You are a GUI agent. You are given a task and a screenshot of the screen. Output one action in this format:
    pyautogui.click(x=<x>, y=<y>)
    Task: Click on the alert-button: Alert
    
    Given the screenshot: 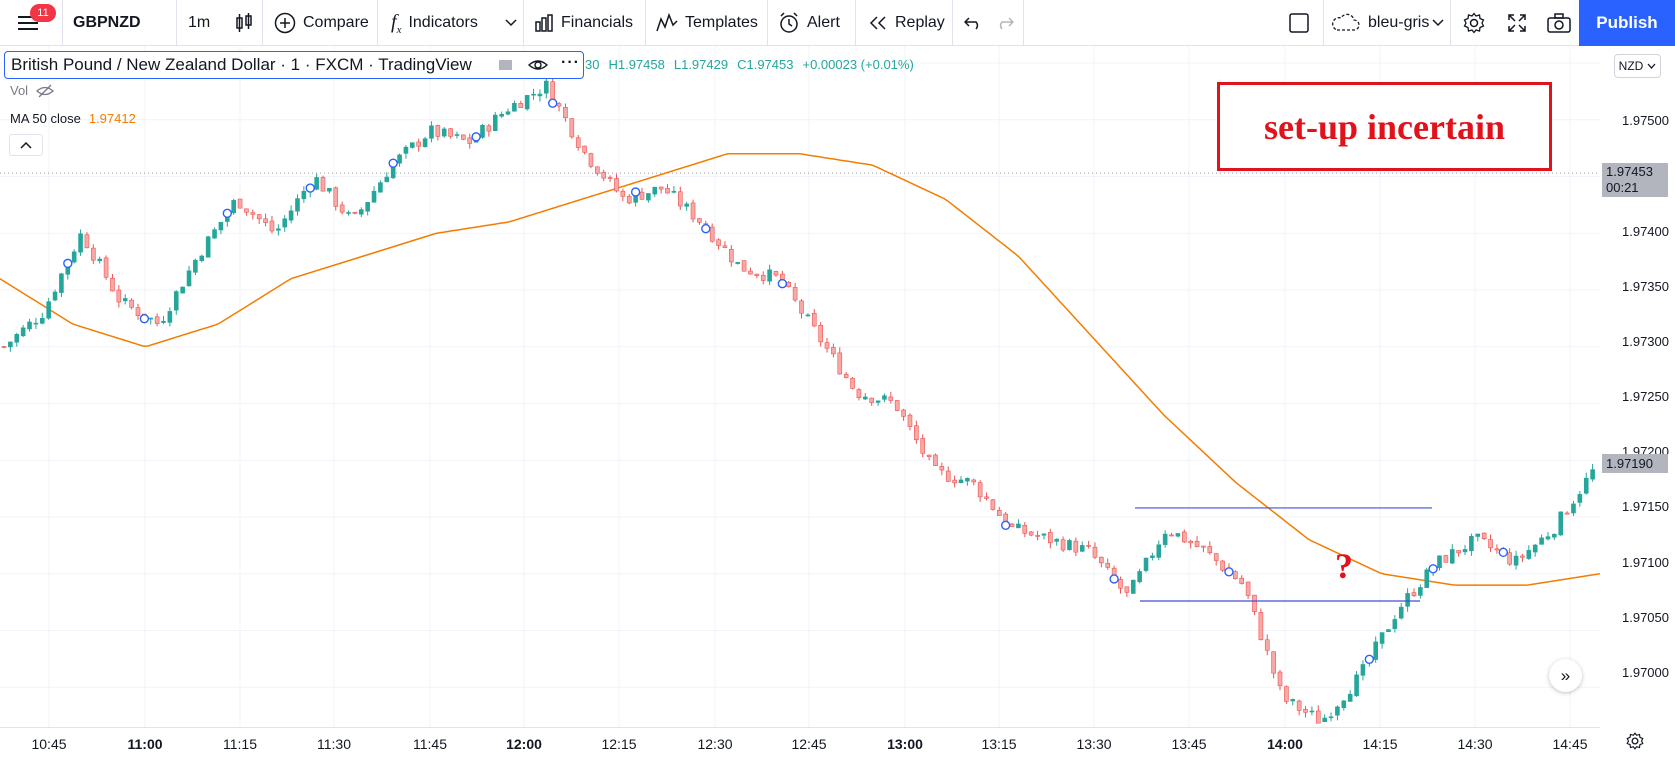 What is the action you would take?
    pyautogui.click(x=809, y=23)
    